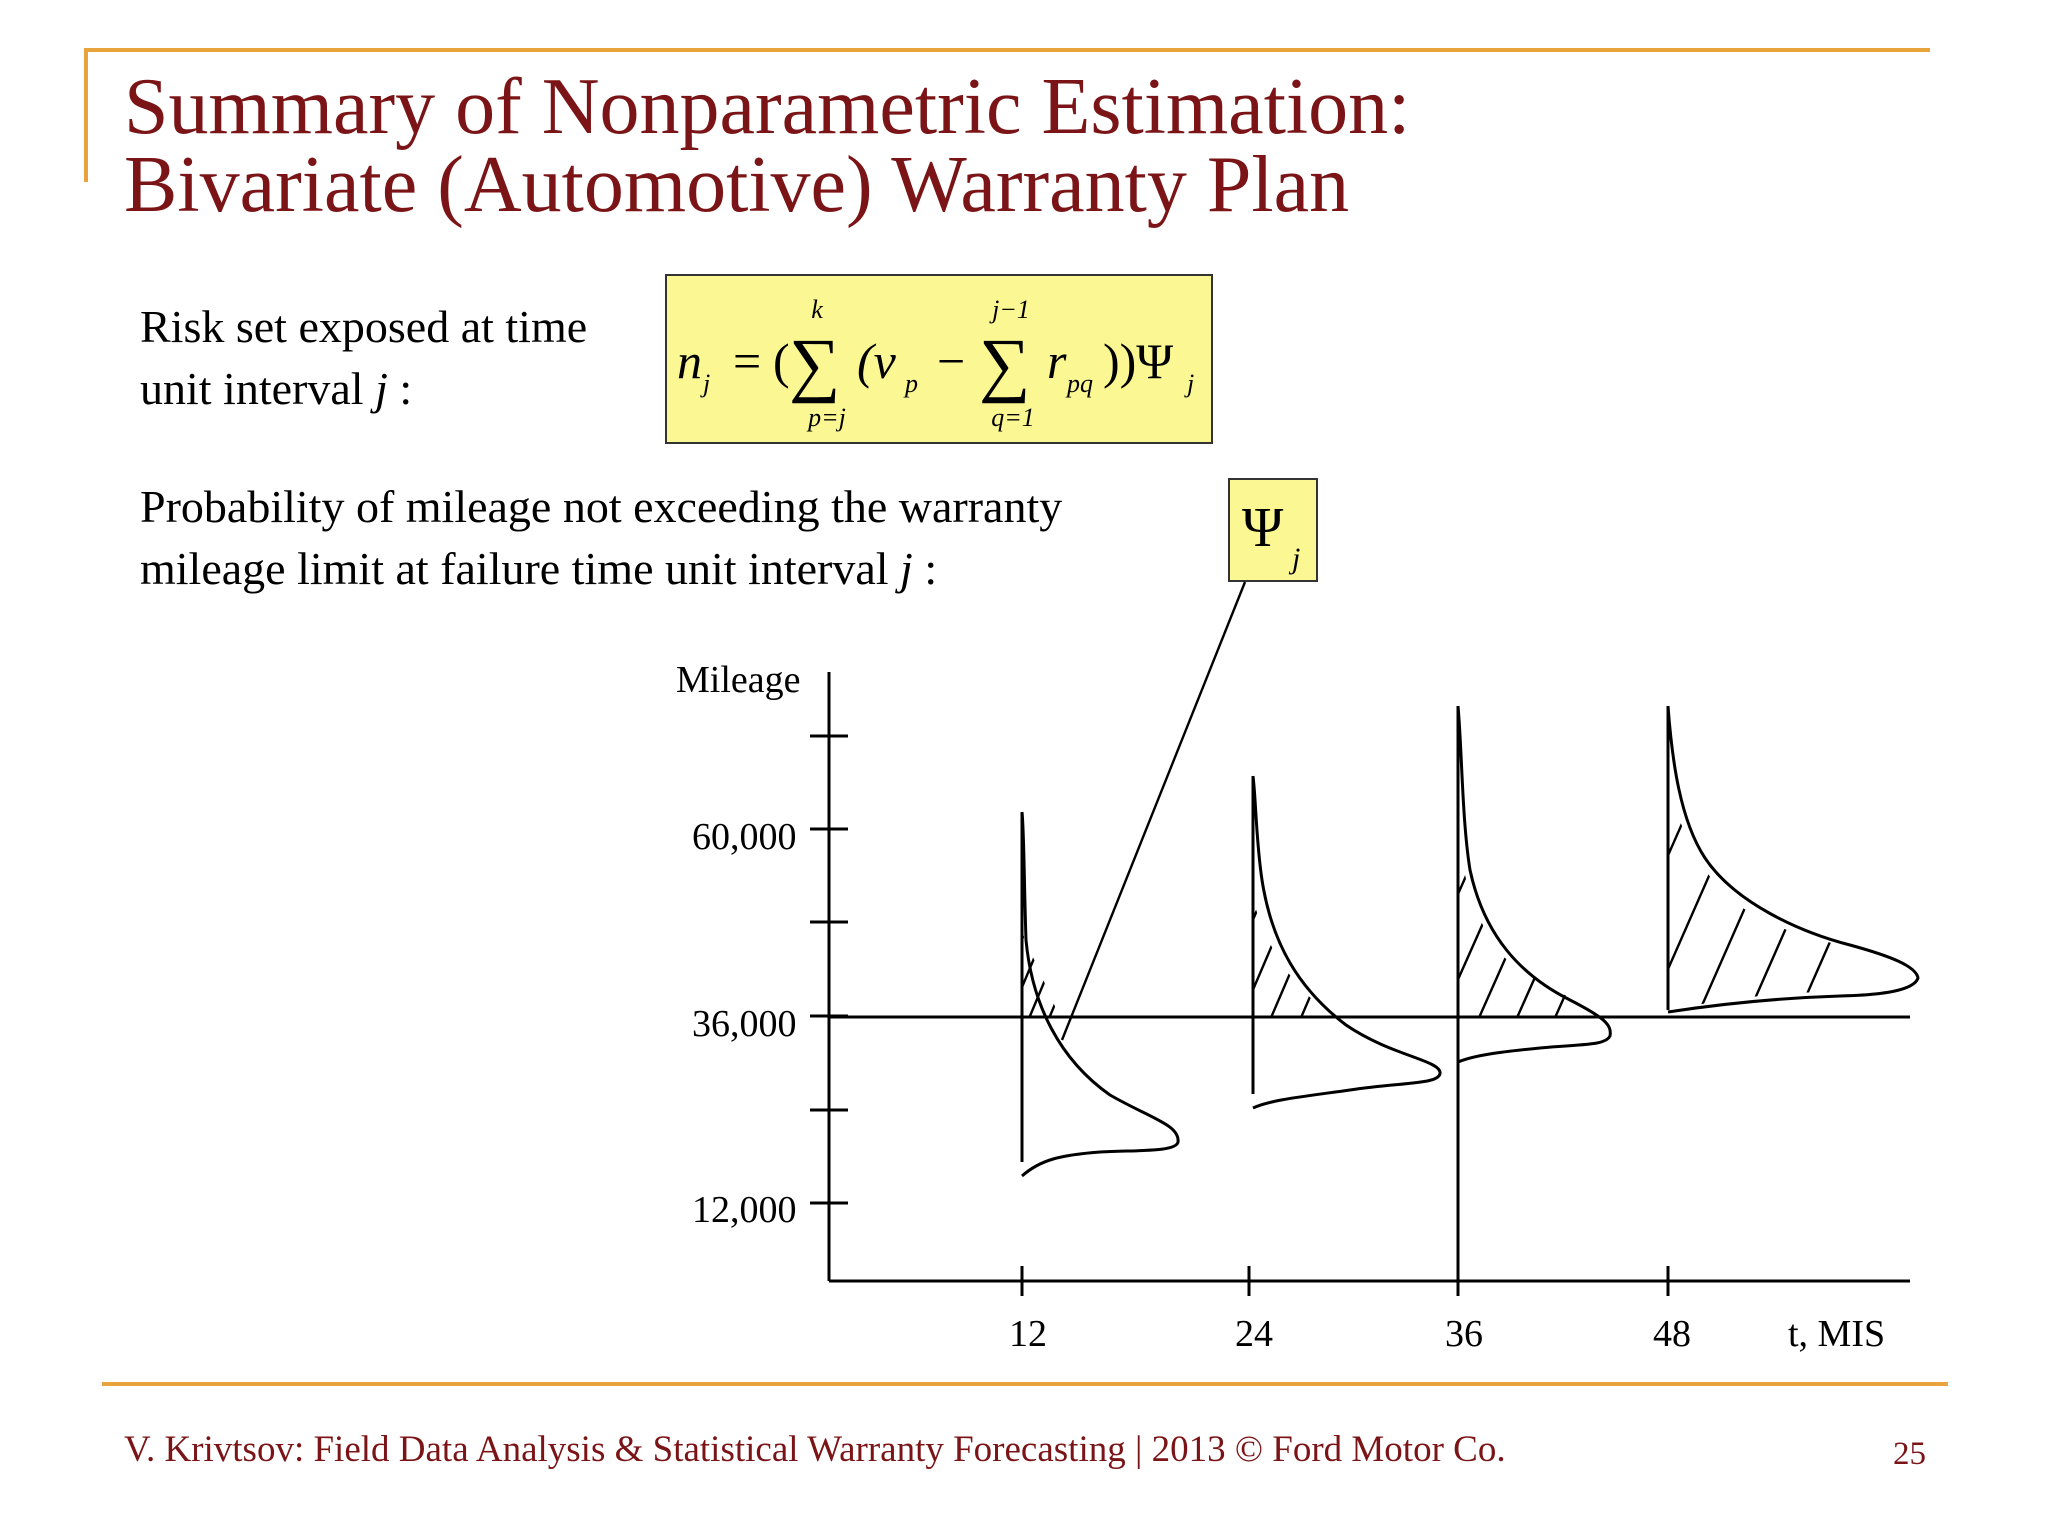  Describe the element at coordinates (364, 326) in the screenshot. I see `risk-set-line-1: Risk set exposed at time` at that location.